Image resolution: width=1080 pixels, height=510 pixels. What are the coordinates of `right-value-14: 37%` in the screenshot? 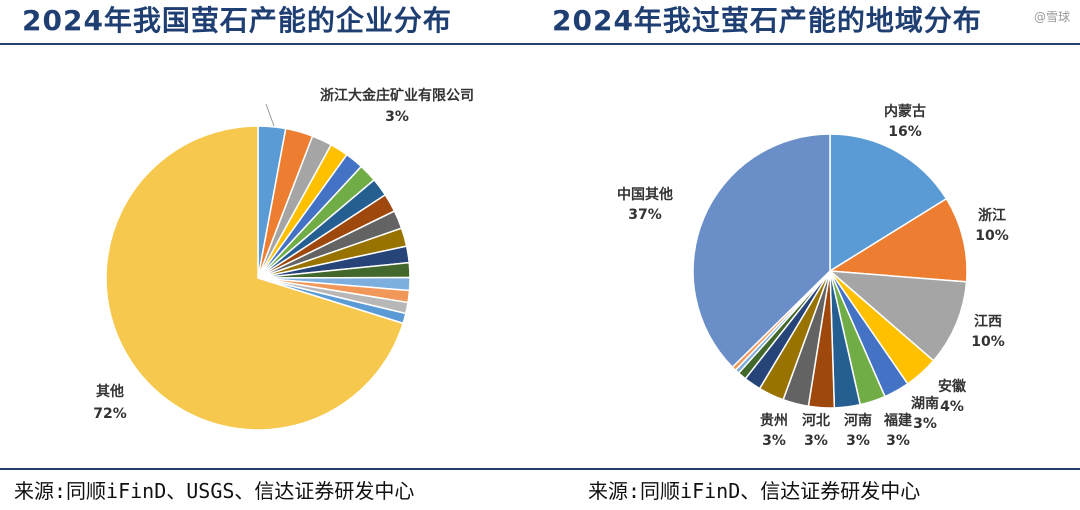 It's located at (645, 215).